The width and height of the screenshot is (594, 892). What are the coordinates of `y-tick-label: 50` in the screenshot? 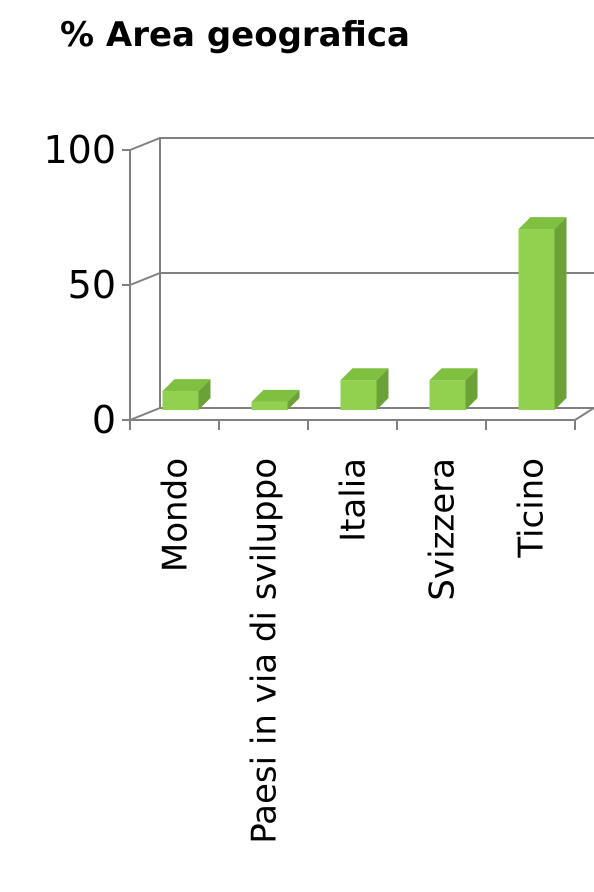 It's located at (92, 285).